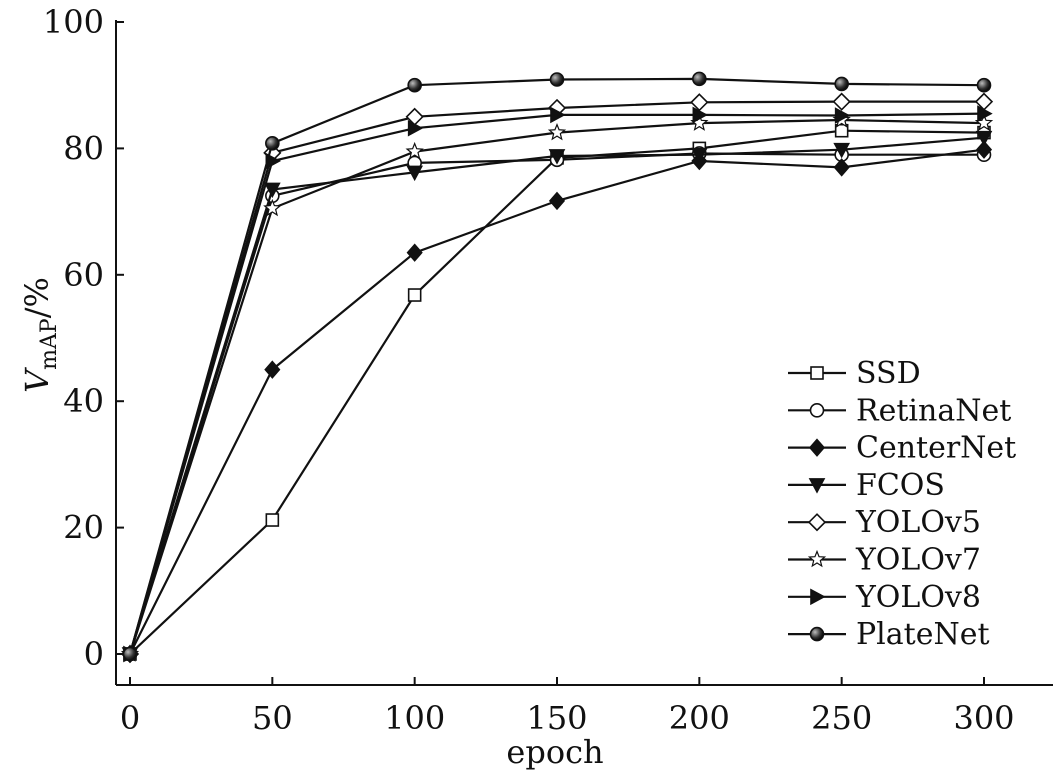  Describe the element at coordinates (817, 447) in the screenshot. I see `legend-marker-centernet` at that location.